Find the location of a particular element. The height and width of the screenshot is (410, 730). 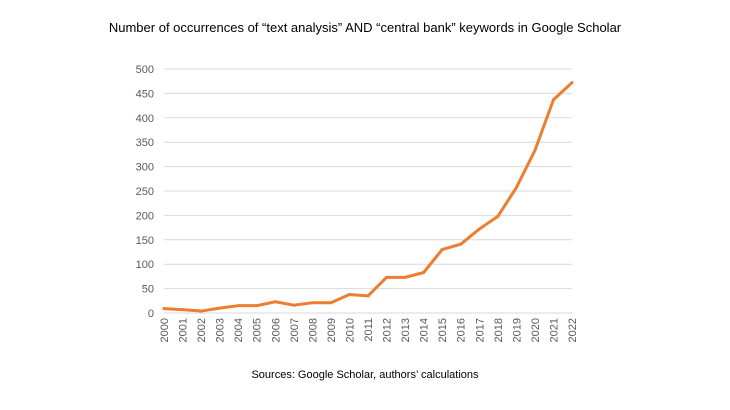

x-tick-label: 2013 is located at coordinates (406, 330).